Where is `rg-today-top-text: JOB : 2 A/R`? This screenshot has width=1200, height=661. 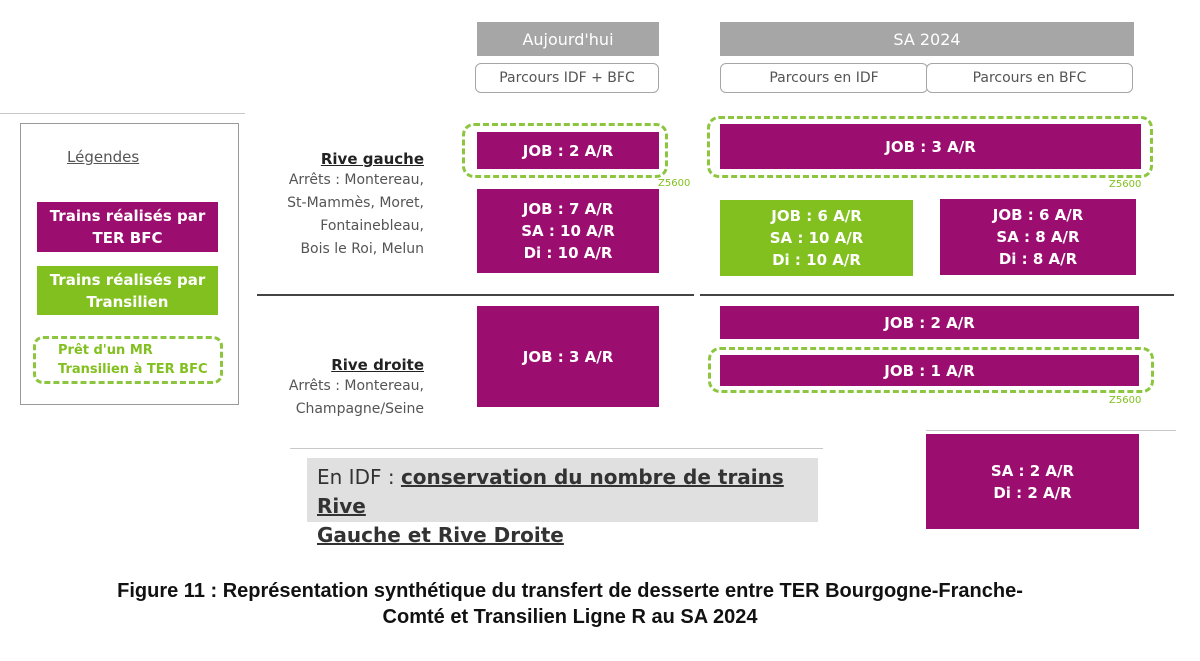
rg-today-top-text: JOB : 2 A/R is located at coordinates (568, 150).